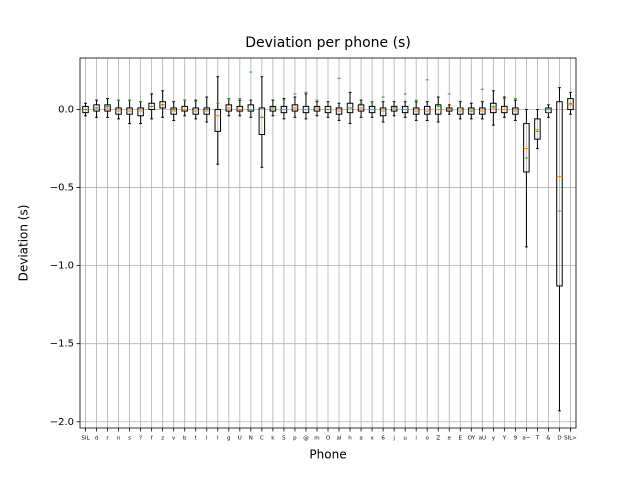  What do you see at coordinates (107, 439) in the screenshot?
I see `x-tick-label: r` at bounding box center [107, 439].